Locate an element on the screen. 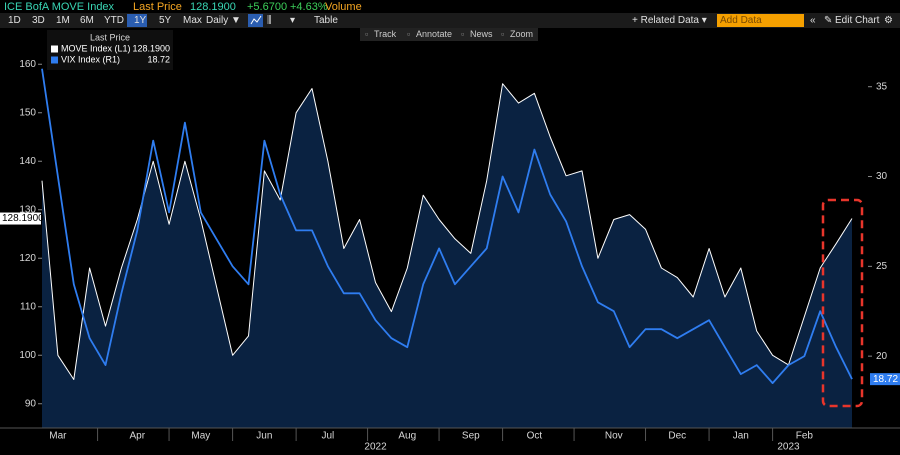  y2-tick-label: 20 is located at coordinates (882, 356).